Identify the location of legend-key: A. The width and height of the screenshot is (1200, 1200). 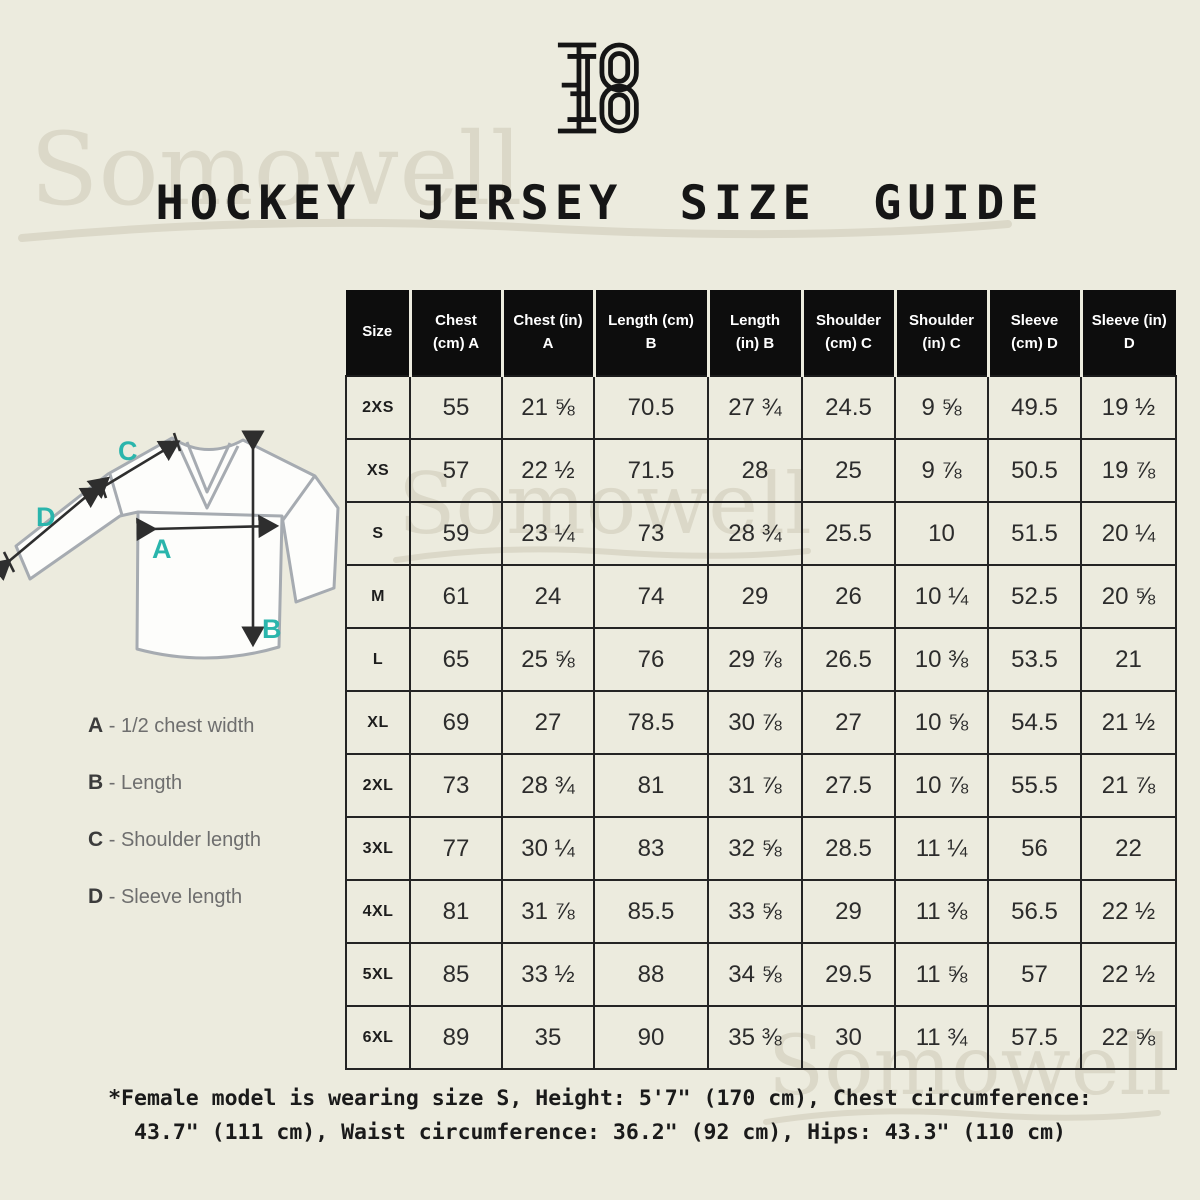
(96, 725).